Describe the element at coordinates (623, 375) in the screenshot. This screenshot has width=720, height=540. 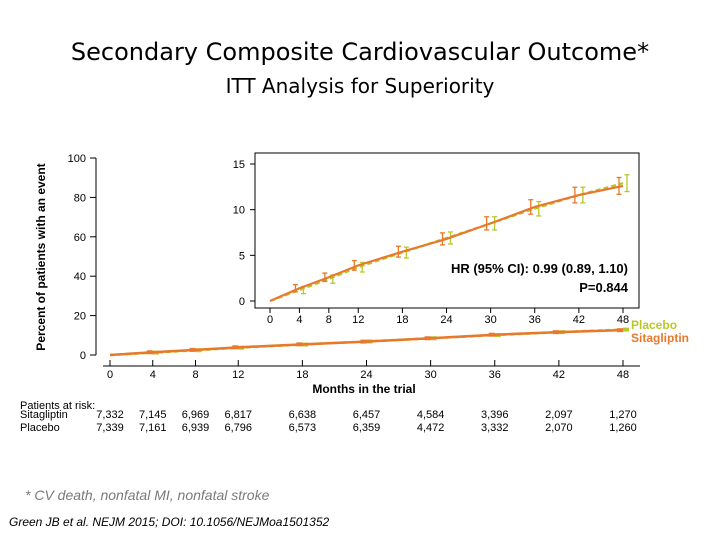
I see `main-x-tick-label: 48` at that location.